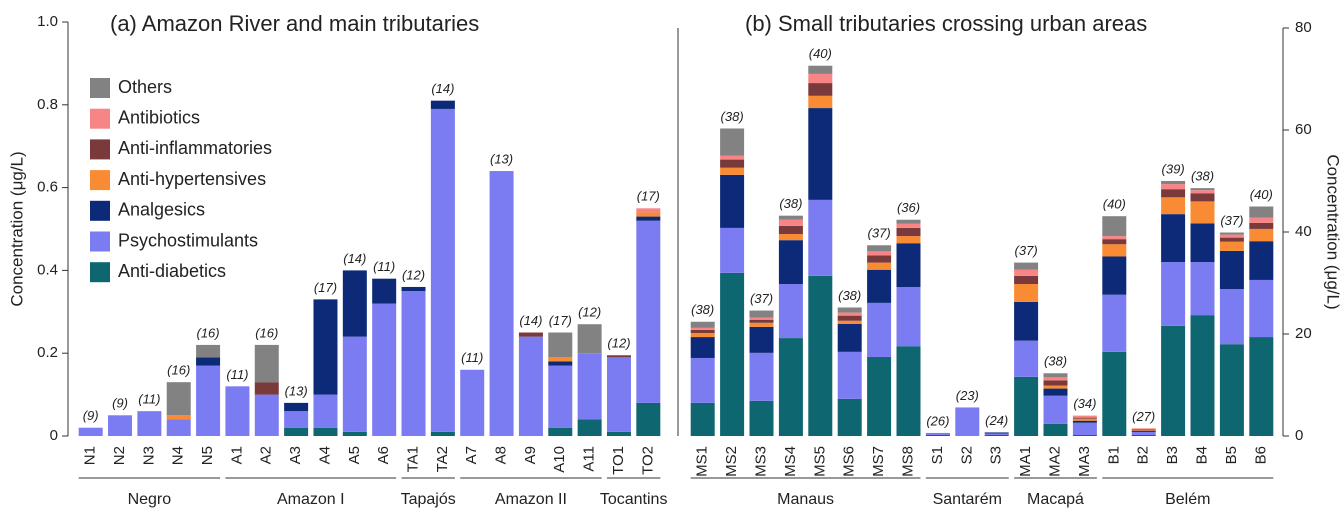 This screenshot has width=1344, height=510. I want to click on group-label: Amazon I, so click(311, 499).